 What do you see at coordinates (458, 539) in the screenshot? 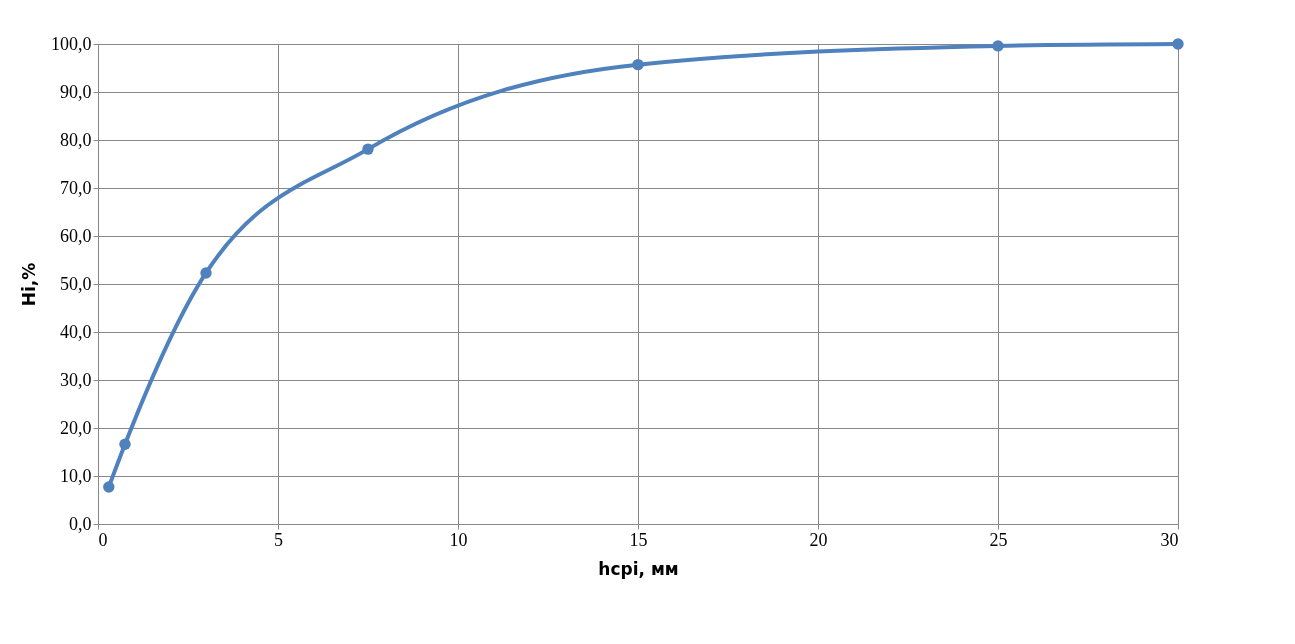
I see `x-tick-label: 10` at bounding box center [458, 539].